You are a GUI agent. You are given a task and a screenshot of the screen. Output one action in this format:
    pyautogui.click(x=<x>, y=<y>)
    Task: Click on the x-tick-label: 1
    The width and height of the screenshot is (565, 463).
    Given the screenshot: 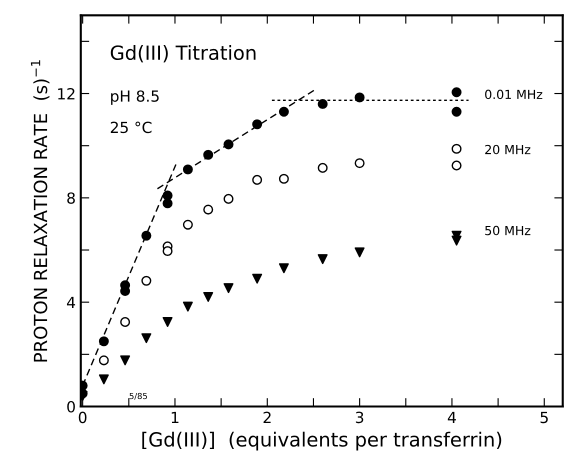 What is the action you would take?
    pyautogui.click(x=175, y=417)
    